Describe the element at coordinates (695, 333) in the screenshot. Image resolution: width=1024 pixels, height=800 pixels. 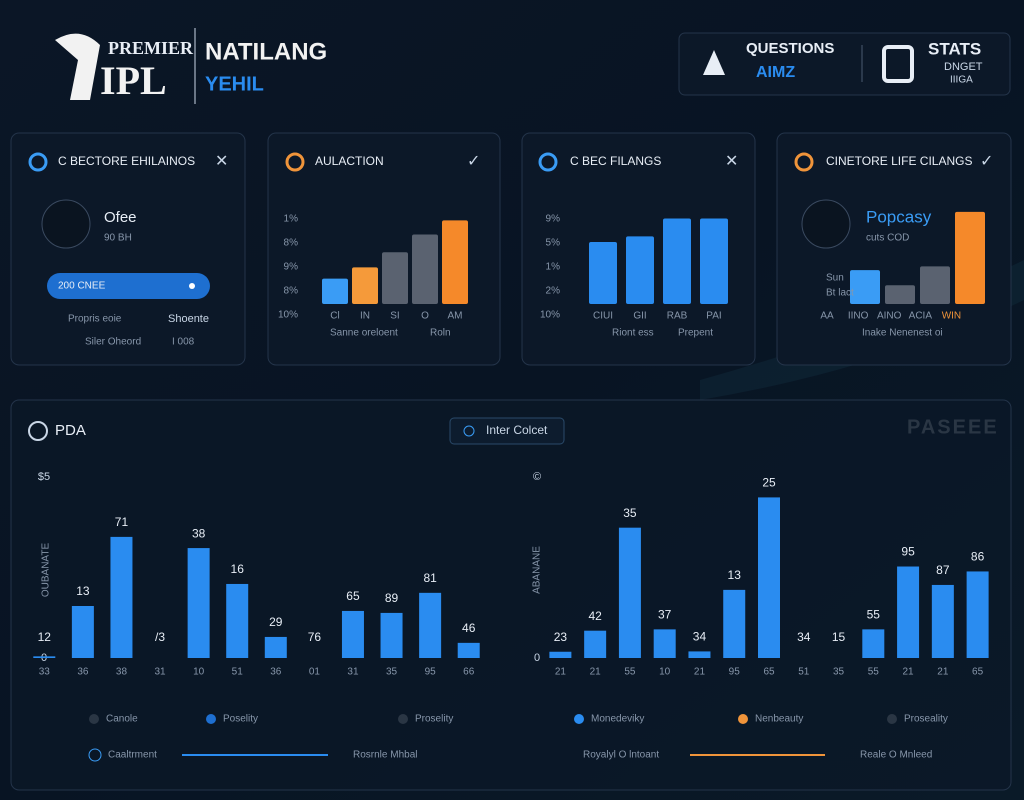
I see `card-footer: Prepent` at that location.